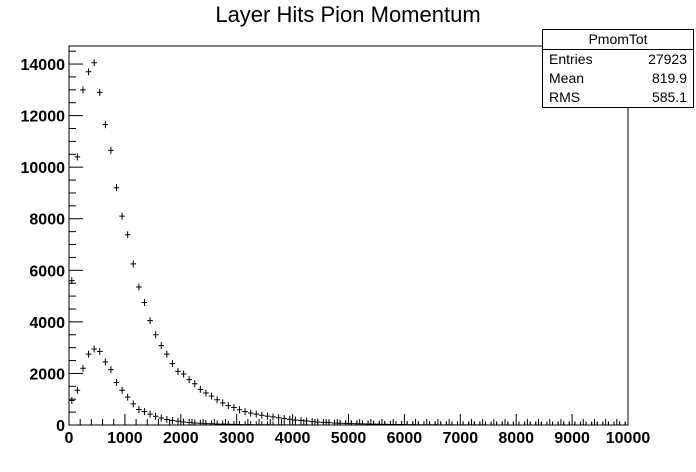 This screenshot has height=472, width=696. Describe the element at coordinates (349, 438) in the screenshot. I see `x-tick-label: 5000` at that location.